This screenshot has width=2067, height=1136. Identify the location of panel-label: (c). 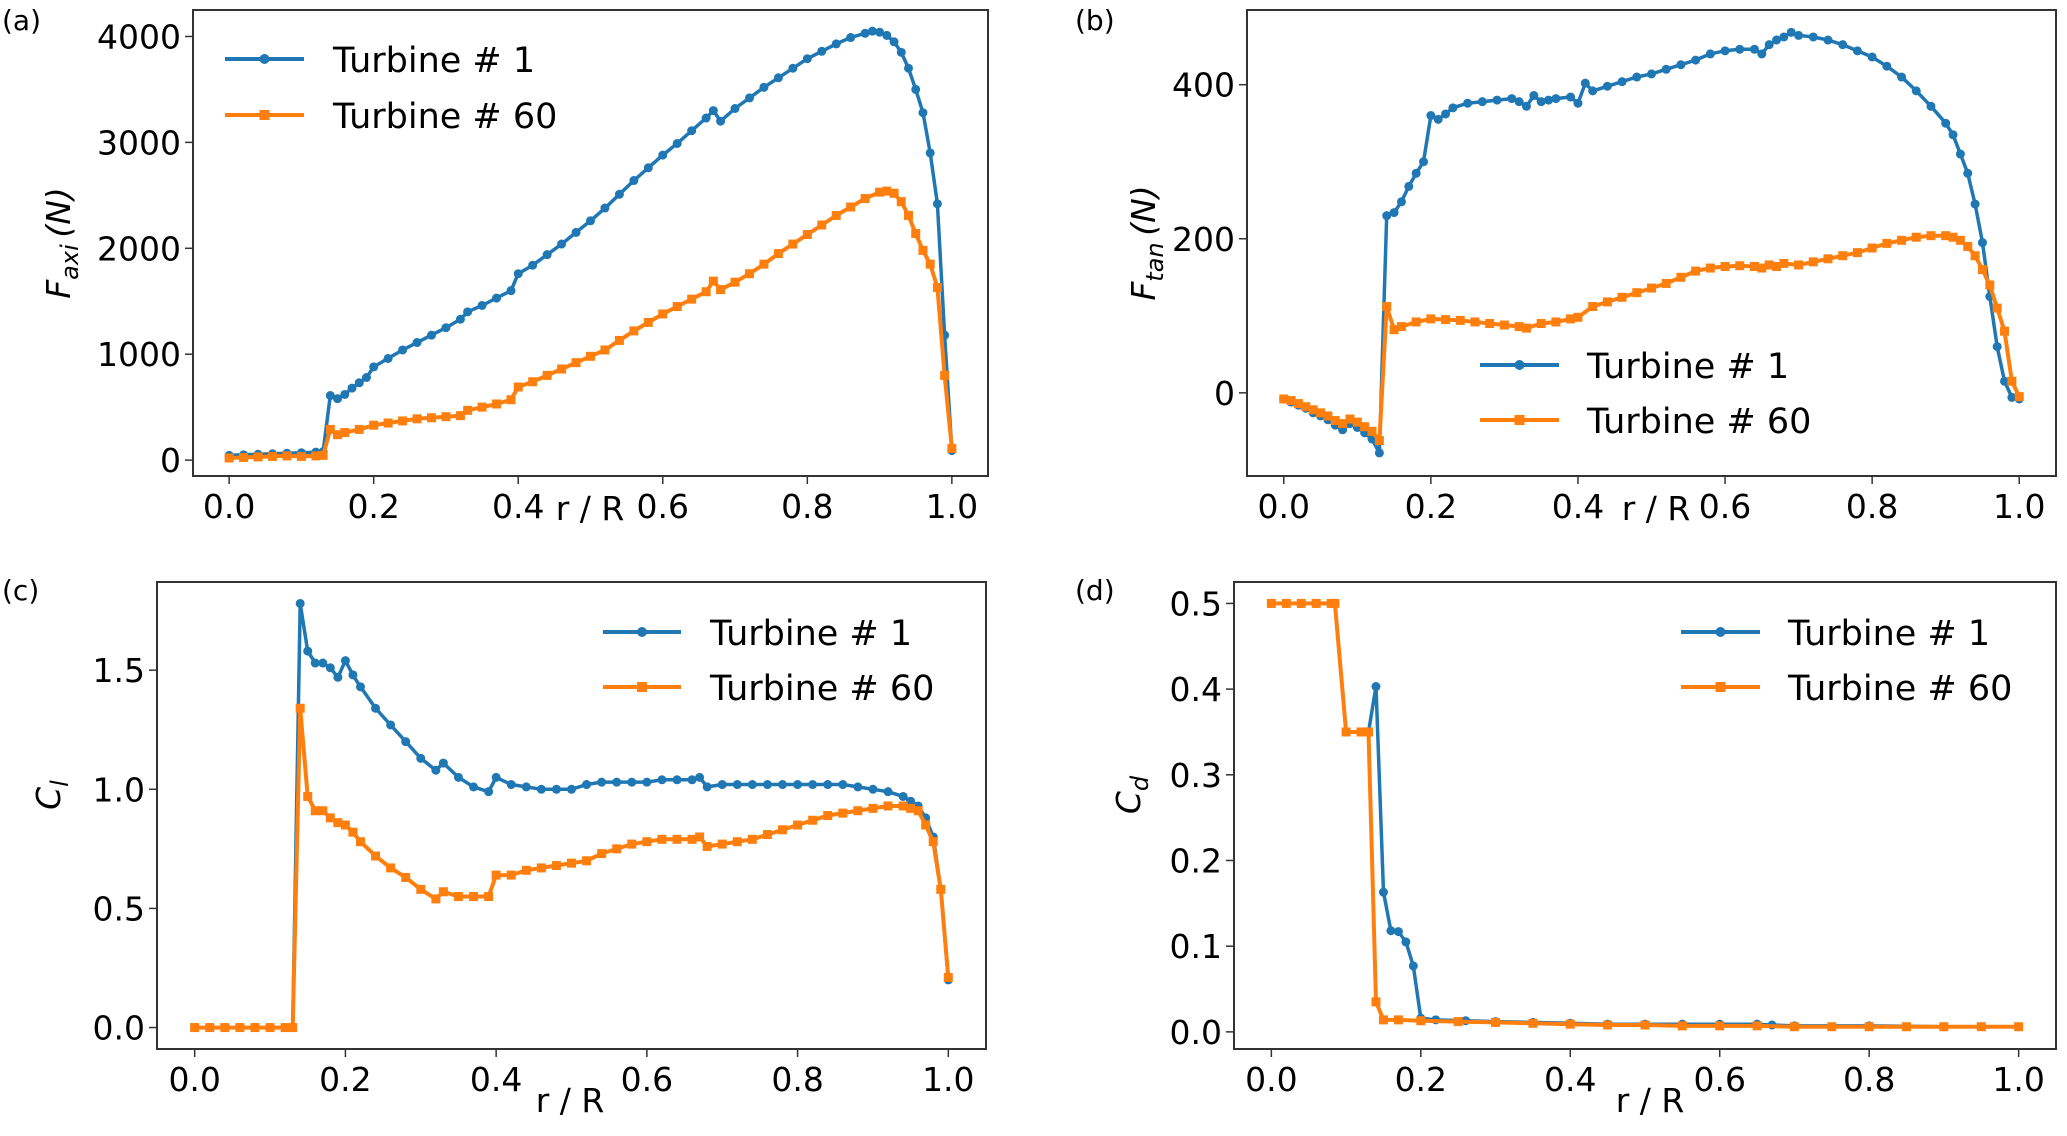
(20, 590).